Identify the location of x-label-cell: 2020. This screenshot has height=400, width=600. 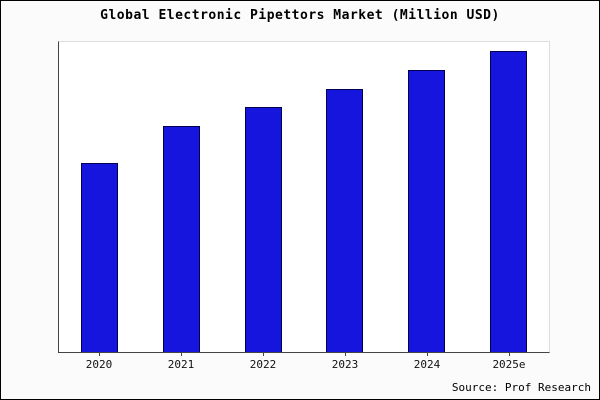
(99, 361).